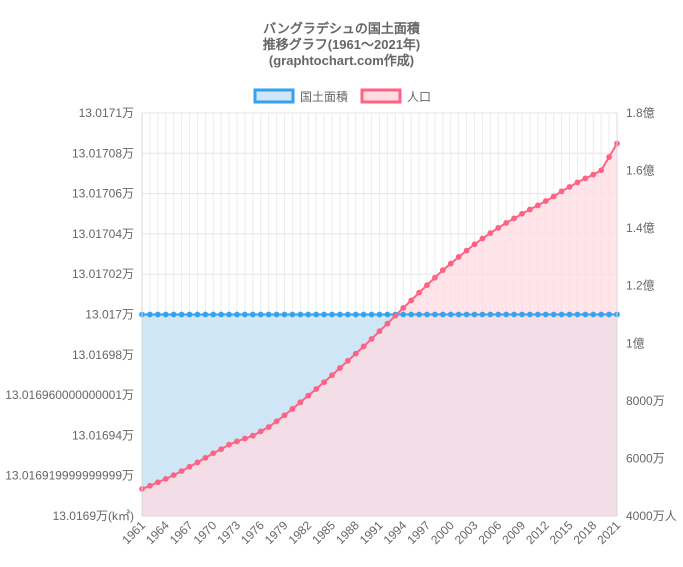  Describe the element at coordinates (646, 314) in the screenshot. I see `y-axis-right: 1.8億 1.6億 1.4億 1.2億 1億 8000万 6000万 4000万人` at that location.